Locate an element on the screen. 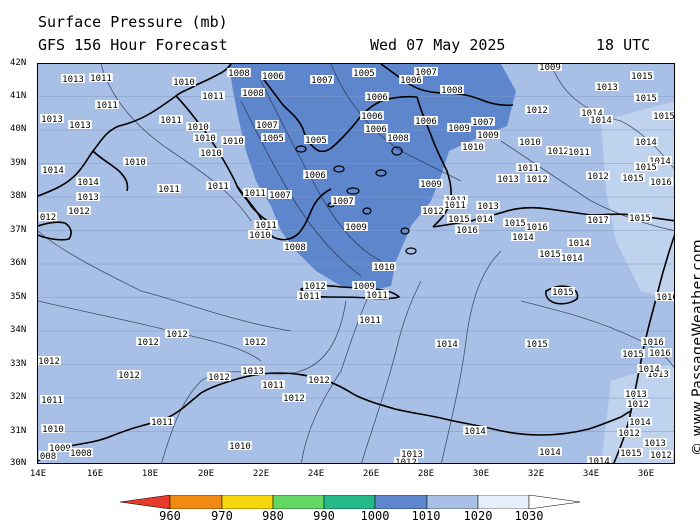 This screenshot has width=700, height=525. colorbar-tick: 980 is located at coordinates (273, 516).